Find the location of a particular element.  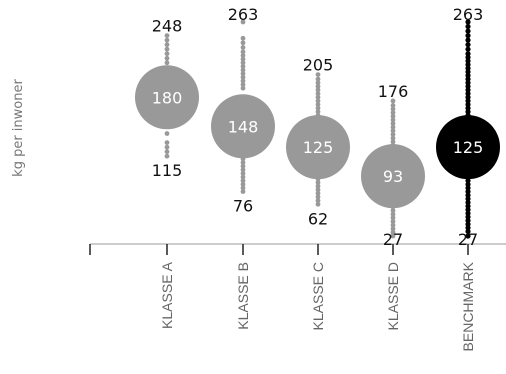

x-tick-label: KLASSE A is located at coordinates (167, 295).